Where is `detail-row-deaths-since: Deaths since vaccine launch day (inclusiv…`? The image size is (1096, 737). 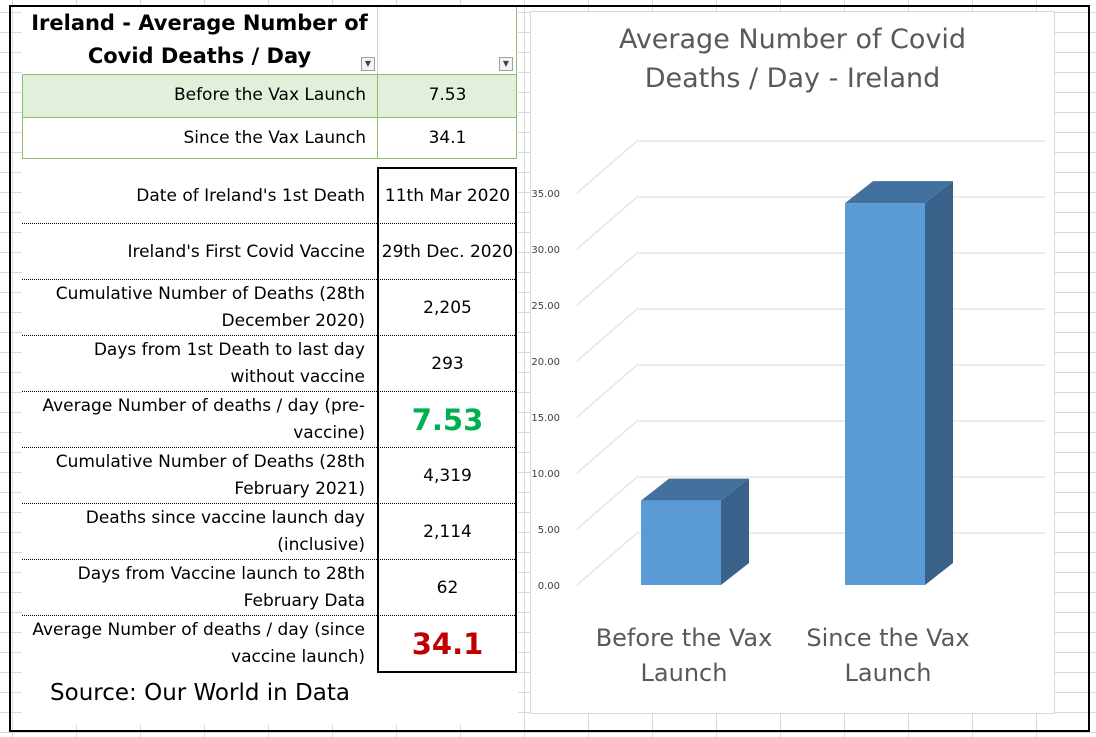 detail-row-deaths-since: Deaths since vaccine launch day (inclusiv… is located at coordinates (269, 532).